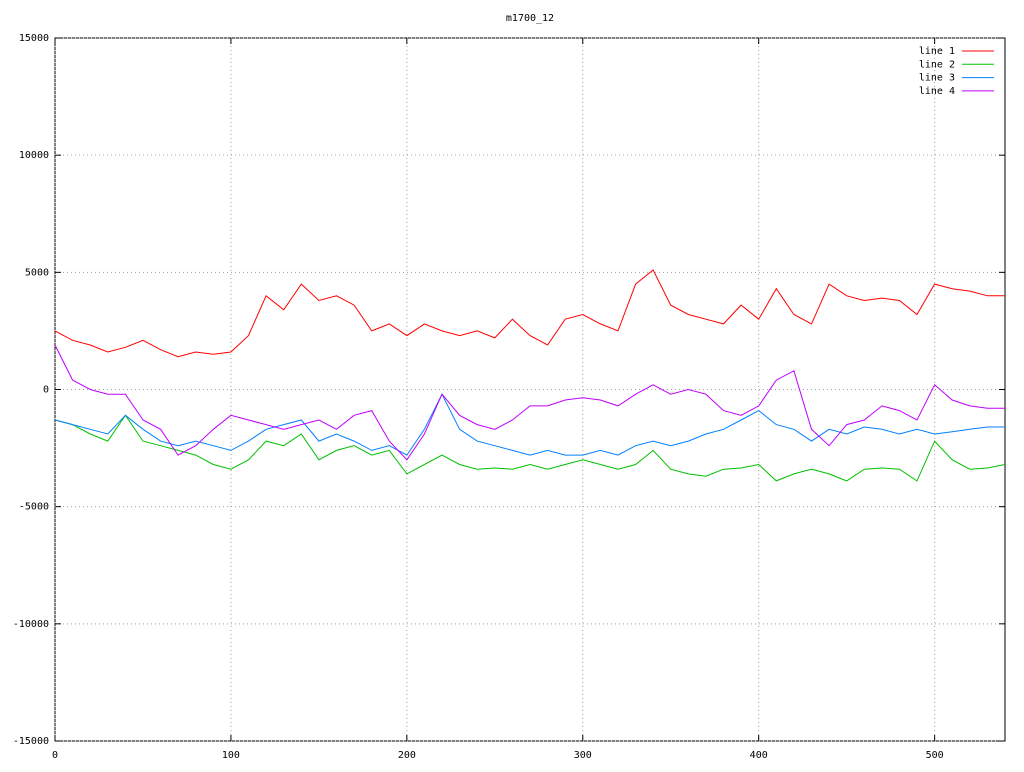 The width and height of the screenshot is (1024, 772). I want to click on y-tick-label: 15000, so click(34, 38).